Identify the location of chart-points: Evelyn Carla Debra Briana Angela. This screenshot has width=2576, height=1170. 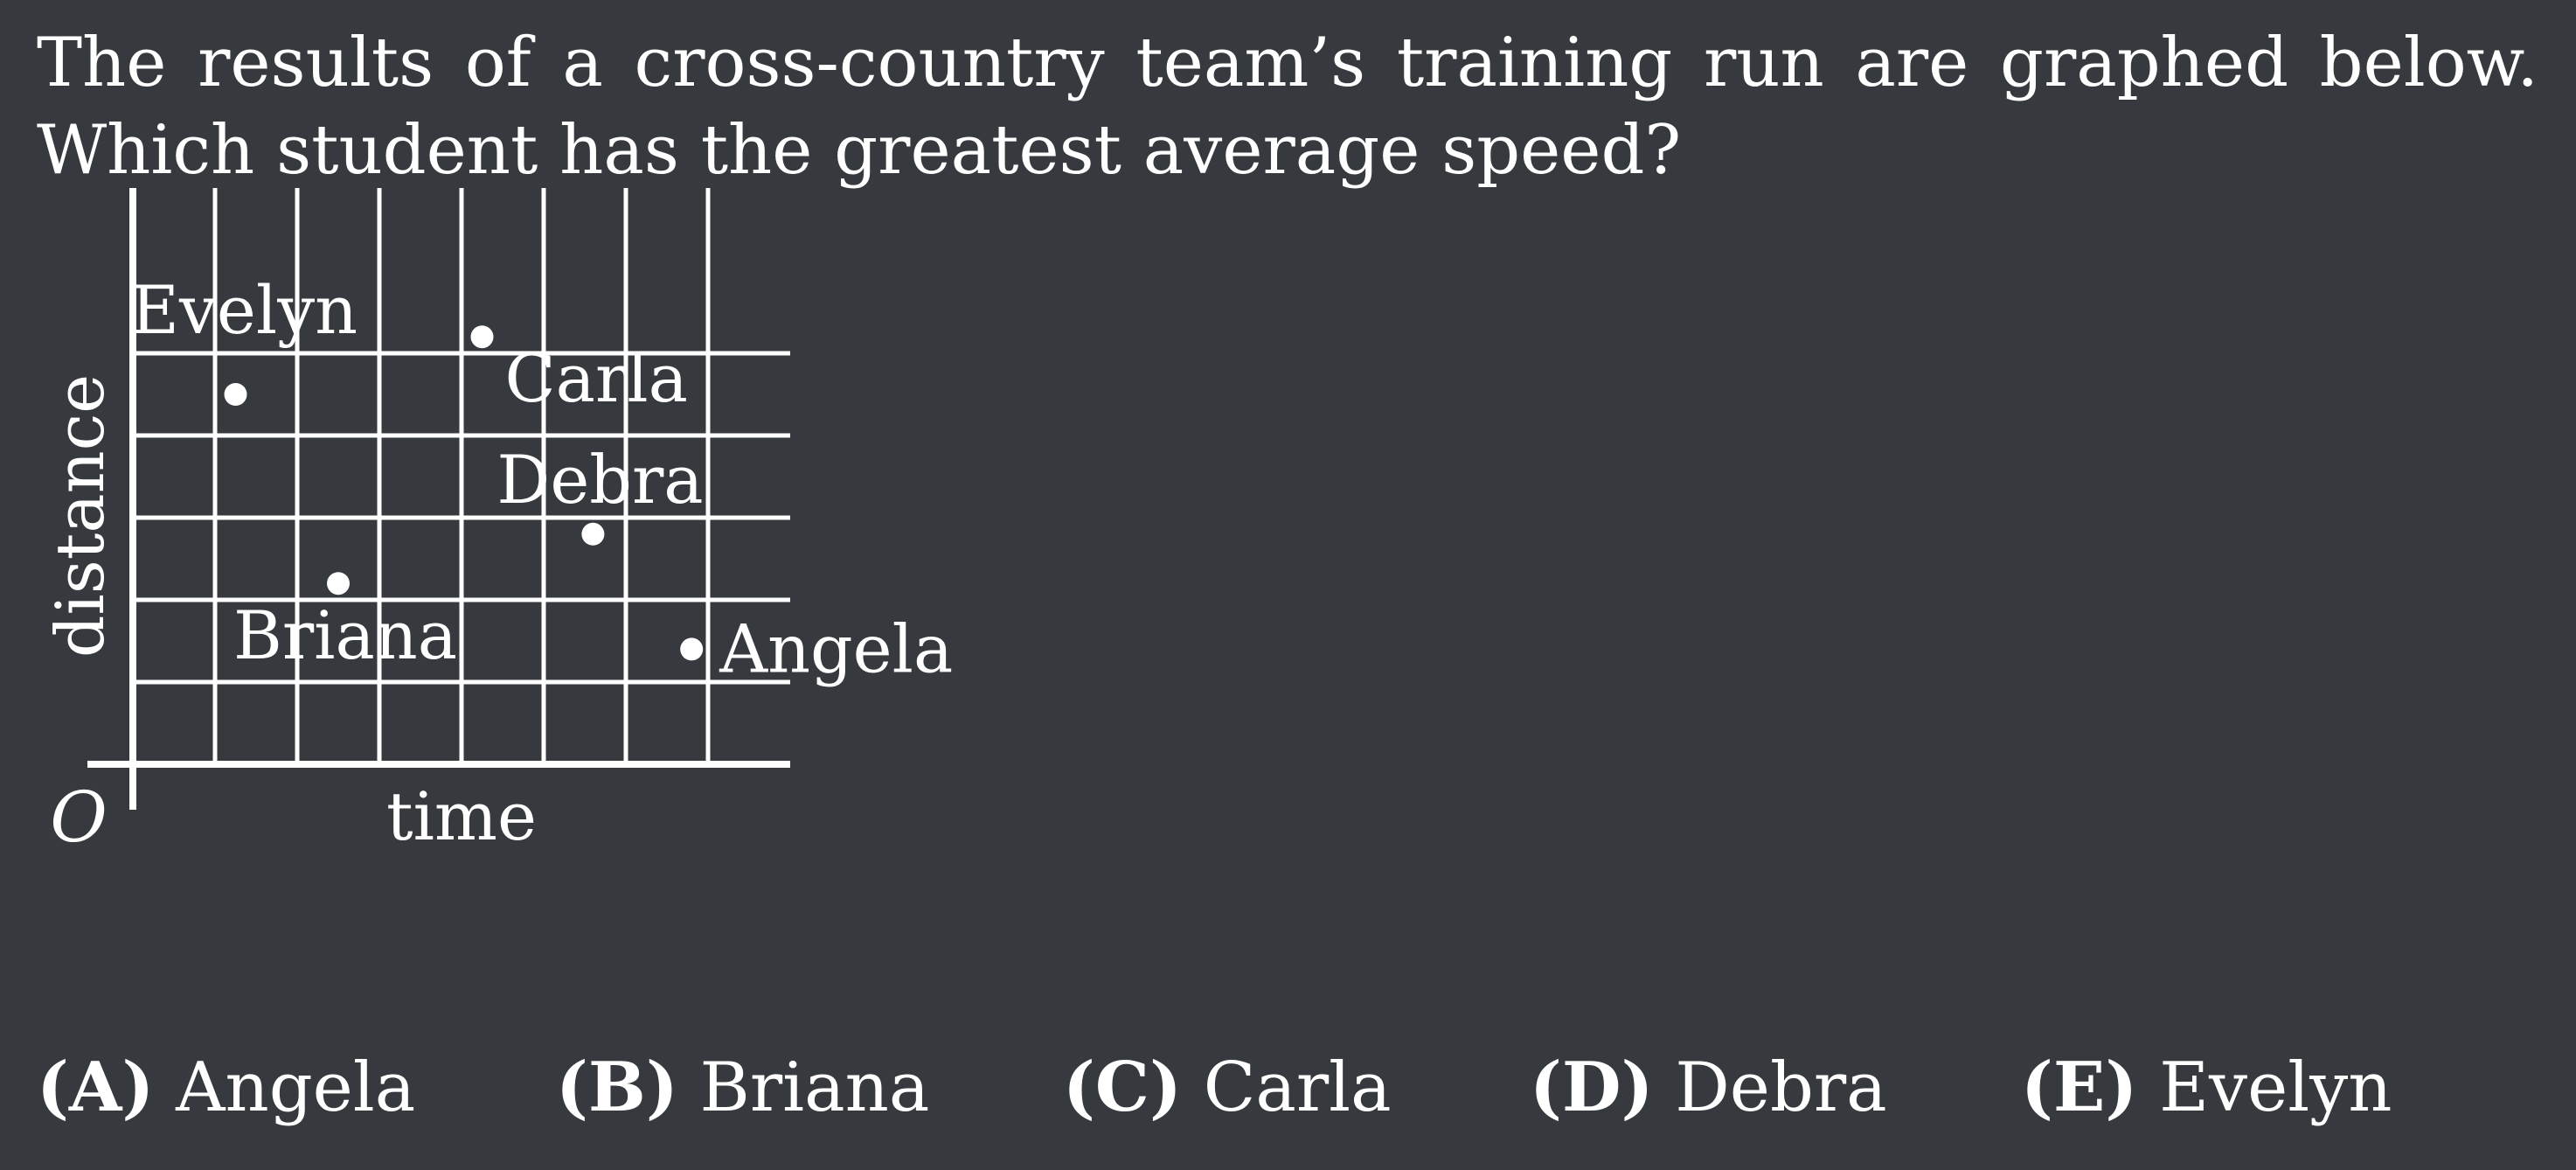
(542, 479).